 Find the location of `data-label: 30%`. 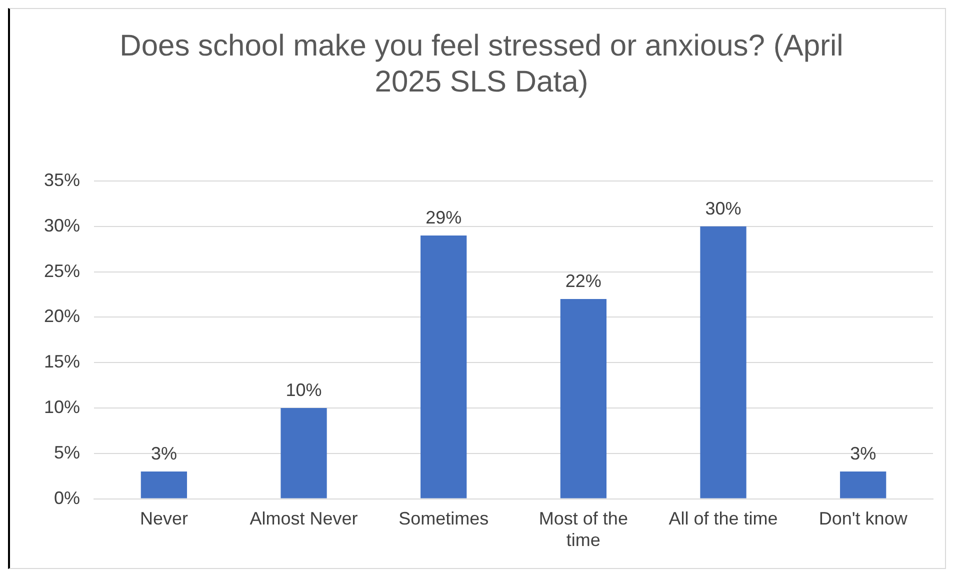

data-label: 30% is located at coordinates (723, 208).